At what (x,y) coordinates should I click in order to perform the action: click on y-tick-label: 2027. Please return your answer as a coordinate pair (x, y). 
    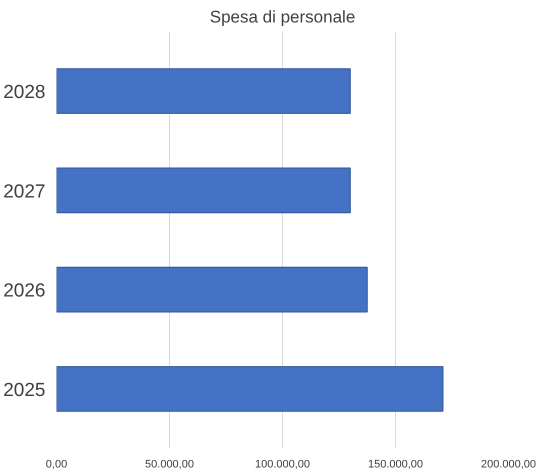
    Looking at the image, I should click on (24, 191).